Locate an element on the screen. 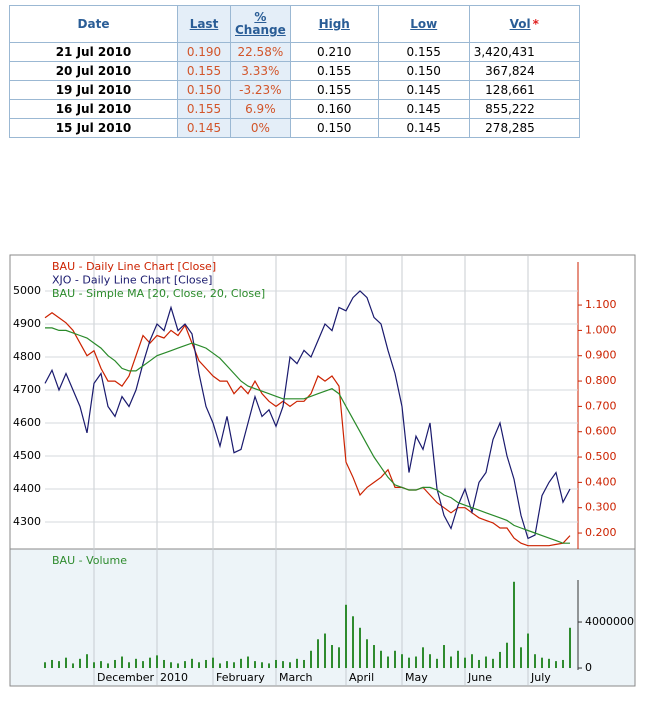 The image size is (645, 701). header-text: High is located at coordinates (334, 23).